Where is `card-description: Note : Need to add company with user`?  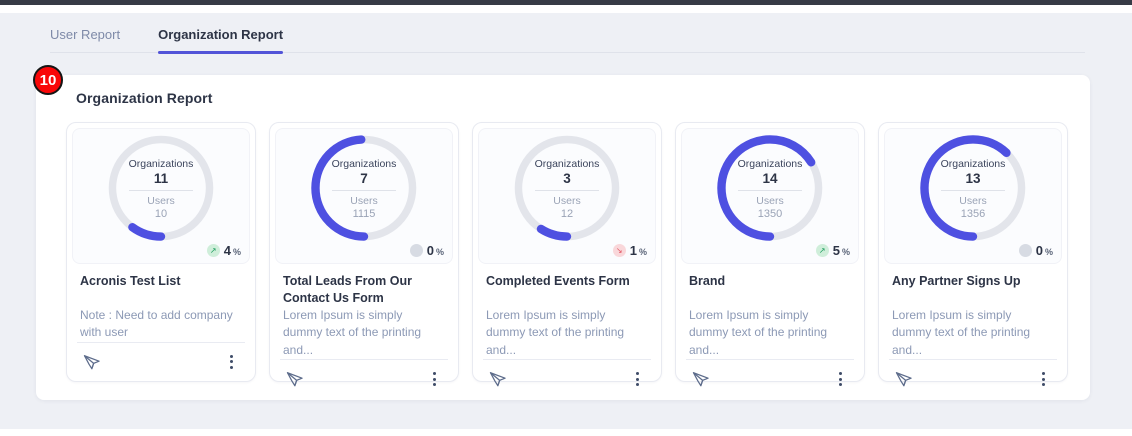
card-description: Note : Need to add company with user is located at coordinates (156, 324).